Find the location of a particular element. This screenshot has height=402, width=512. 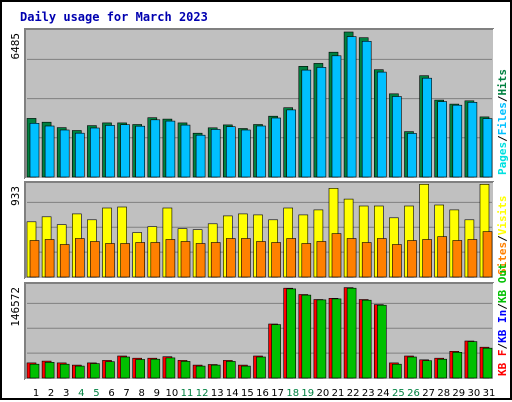

x-tick-label-day-14: 14 is located at coordinates (232, 393).